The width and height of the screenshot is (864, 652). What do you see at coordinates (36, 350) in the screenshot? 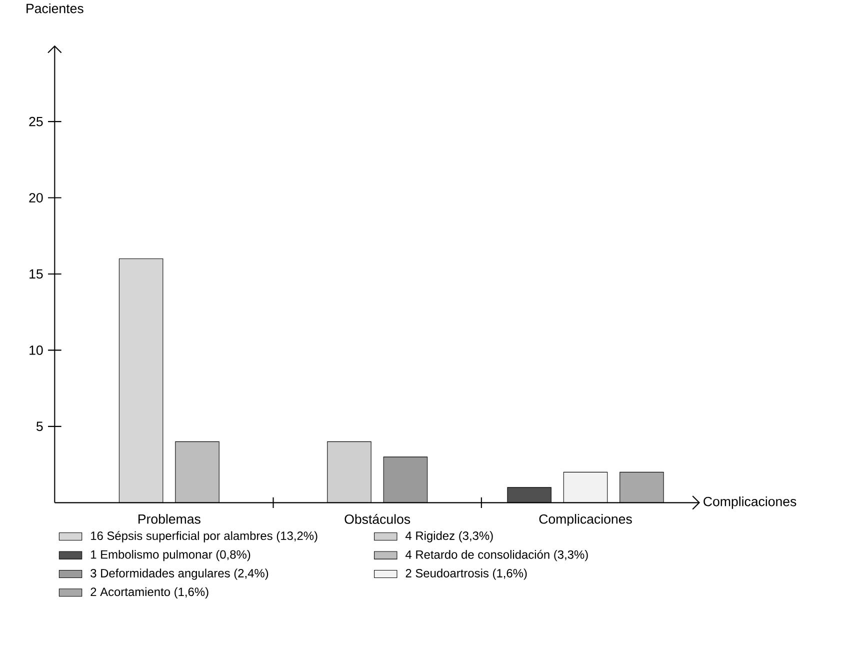
I see `y-tick-label: 10` at bounding box center [36, 350].